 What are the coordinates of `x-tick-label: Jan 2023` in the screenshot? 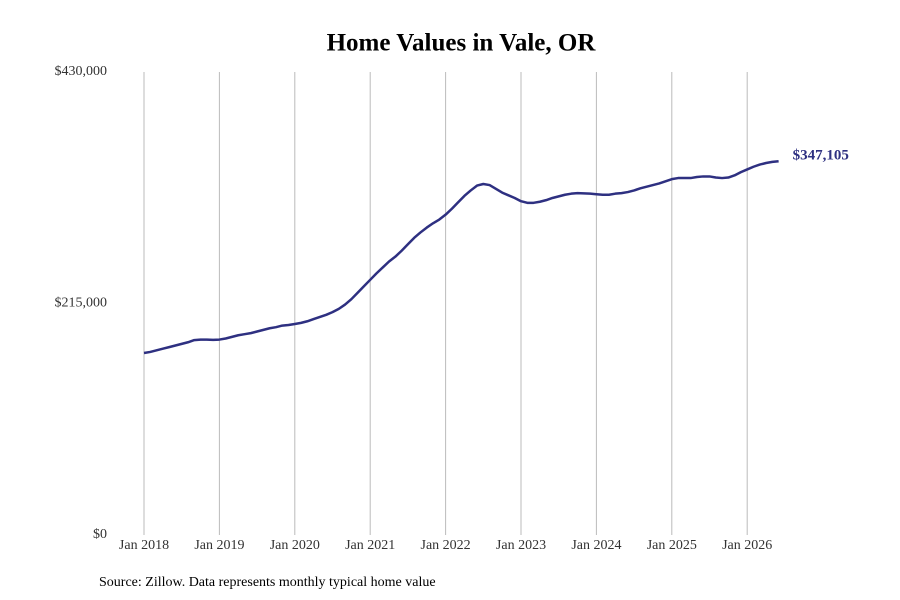 It's located at (521, 545).